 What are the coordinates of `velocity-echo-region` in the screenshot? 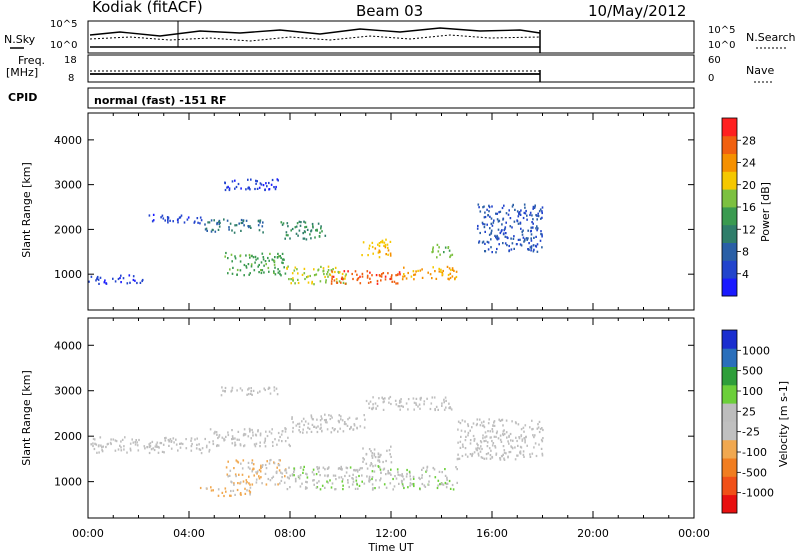 It's located at (225, 492).